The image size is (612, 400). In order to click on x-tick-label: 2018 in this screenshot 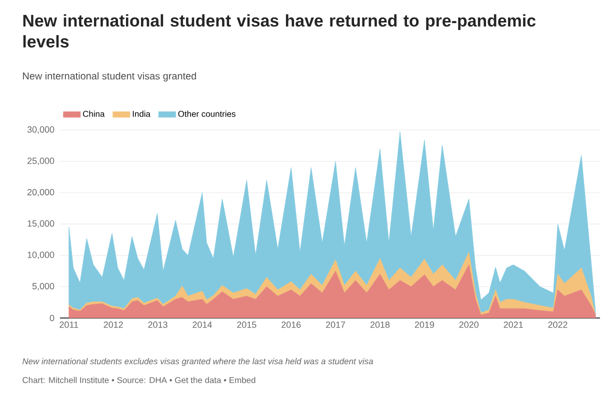, I will do `click(380, 325)`.